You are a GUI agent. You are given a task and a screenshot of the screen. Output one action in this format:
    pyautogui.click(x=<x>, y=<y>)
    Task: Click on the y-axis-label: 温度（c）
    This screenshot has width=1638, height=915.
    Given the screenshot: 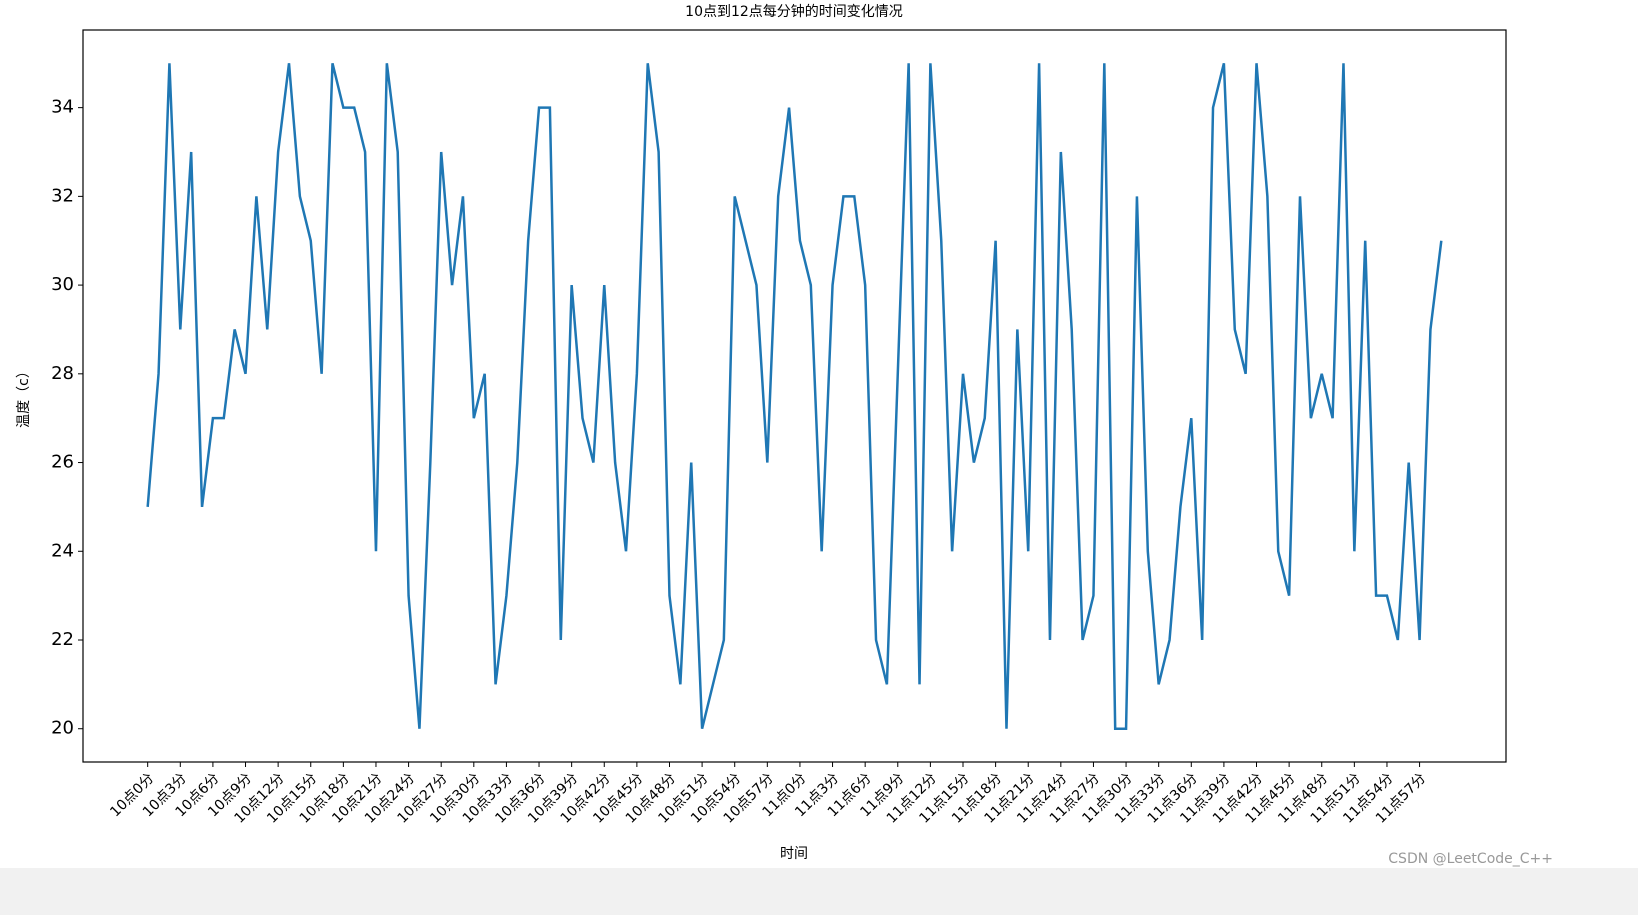 What is the action you would take?
    pyautogui.click(x=24, y=396)
    